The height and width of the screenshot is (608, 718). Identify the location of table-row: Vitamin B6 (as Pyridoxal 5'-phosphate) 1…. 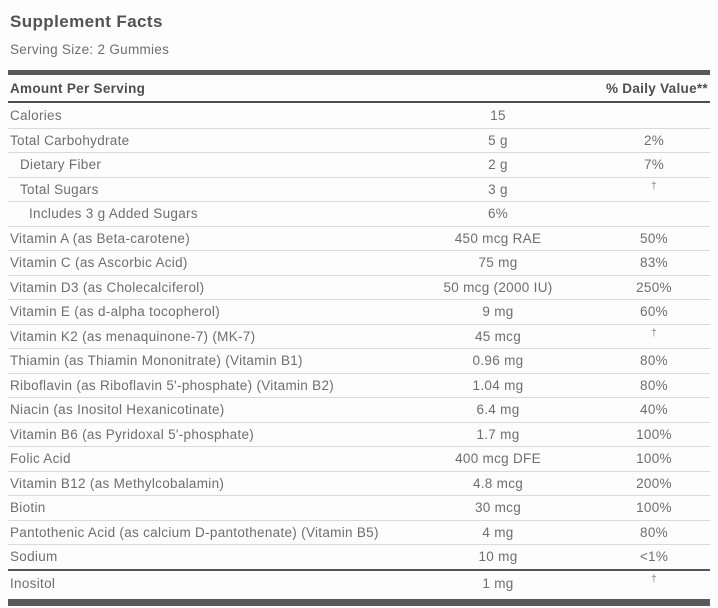
(359, 434).